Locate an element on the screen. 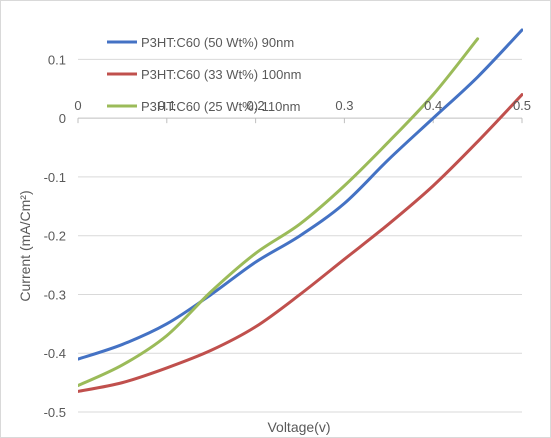 This screenshot has height=438, width=551. y-tick-labels: 0.1 0 -0.1 -0.2 -0.3 -0.4 -0.5 is located at coordinates (55, 236).